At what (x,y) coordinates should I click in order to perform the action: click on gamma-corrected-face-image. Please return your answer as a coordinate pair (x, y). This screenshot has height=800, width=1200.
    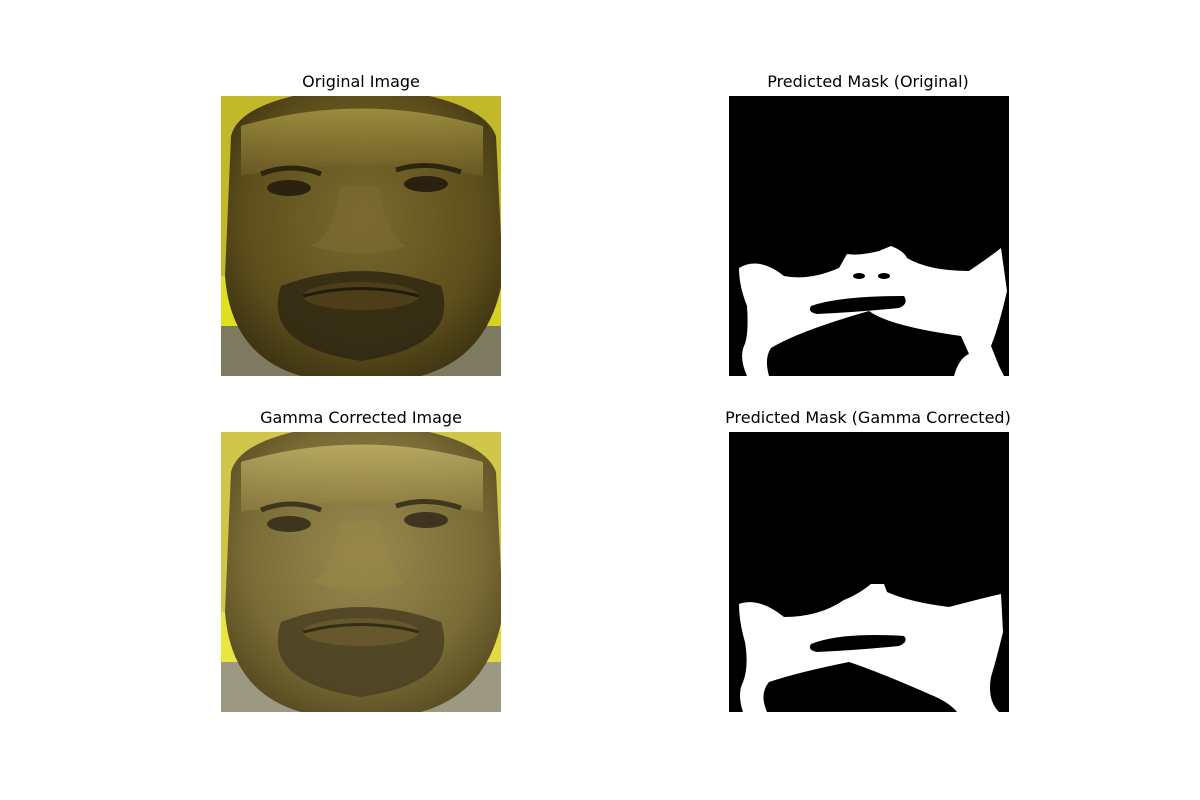
    Looking at the image, I should click on (361, 572).